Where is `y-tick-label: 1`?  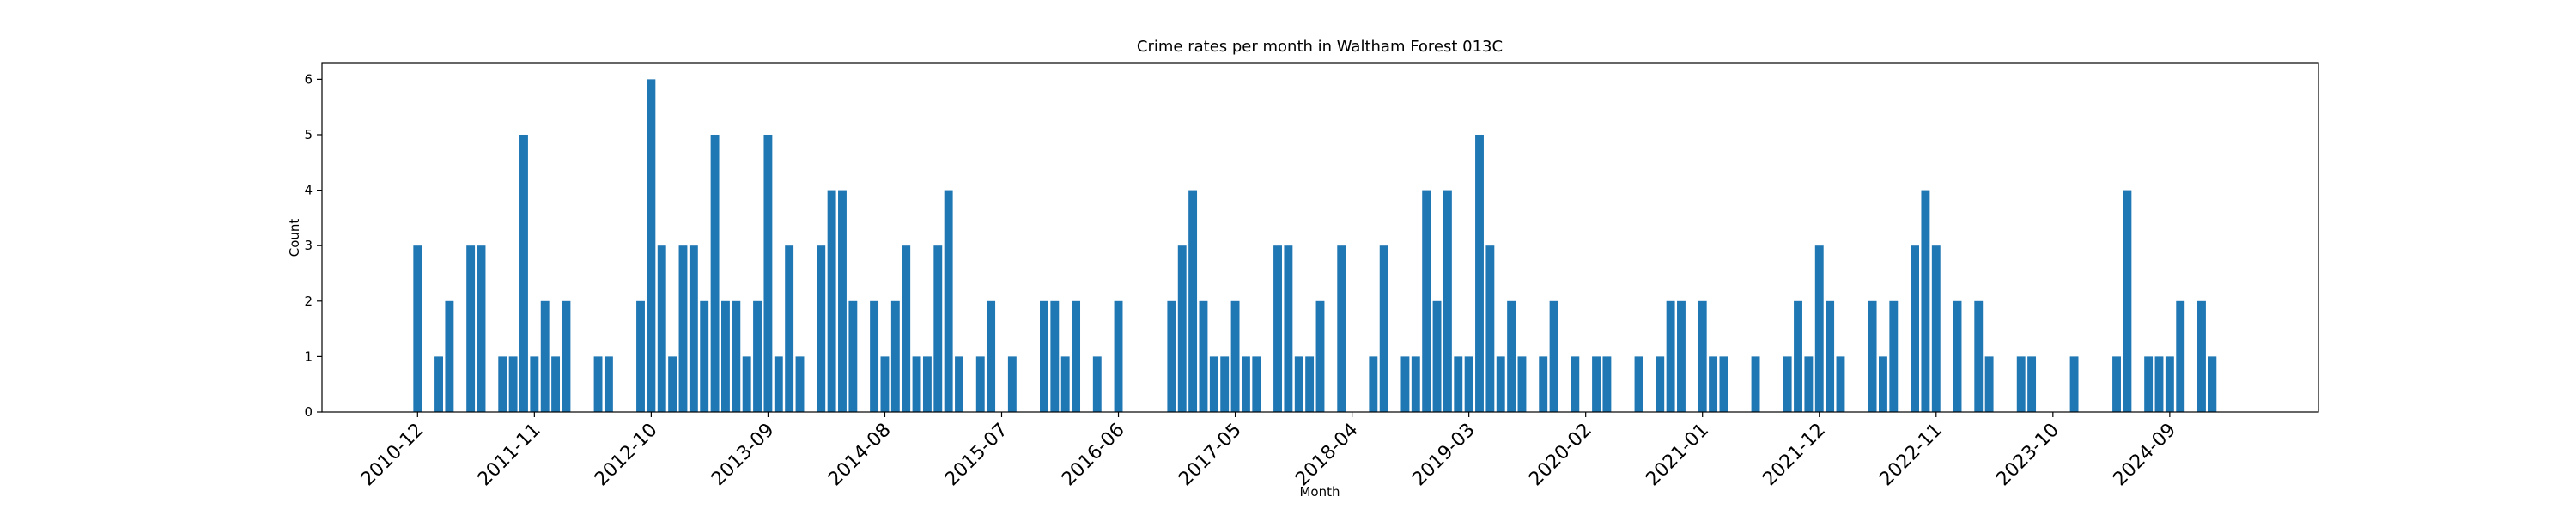 y-tick-label: 1 is located at coordinates (308, 356).